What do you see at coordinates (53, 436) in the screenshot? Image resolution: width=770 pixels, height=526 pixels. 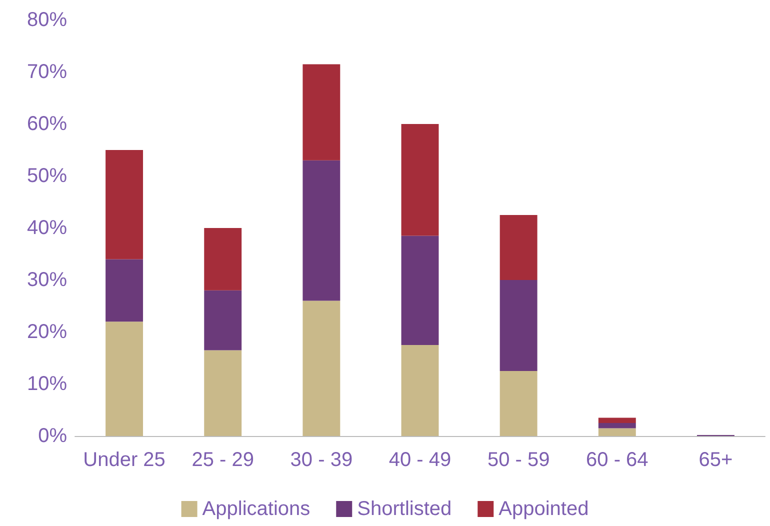 I see `y-tick-label: 0%` at bounding box center [53, 436].